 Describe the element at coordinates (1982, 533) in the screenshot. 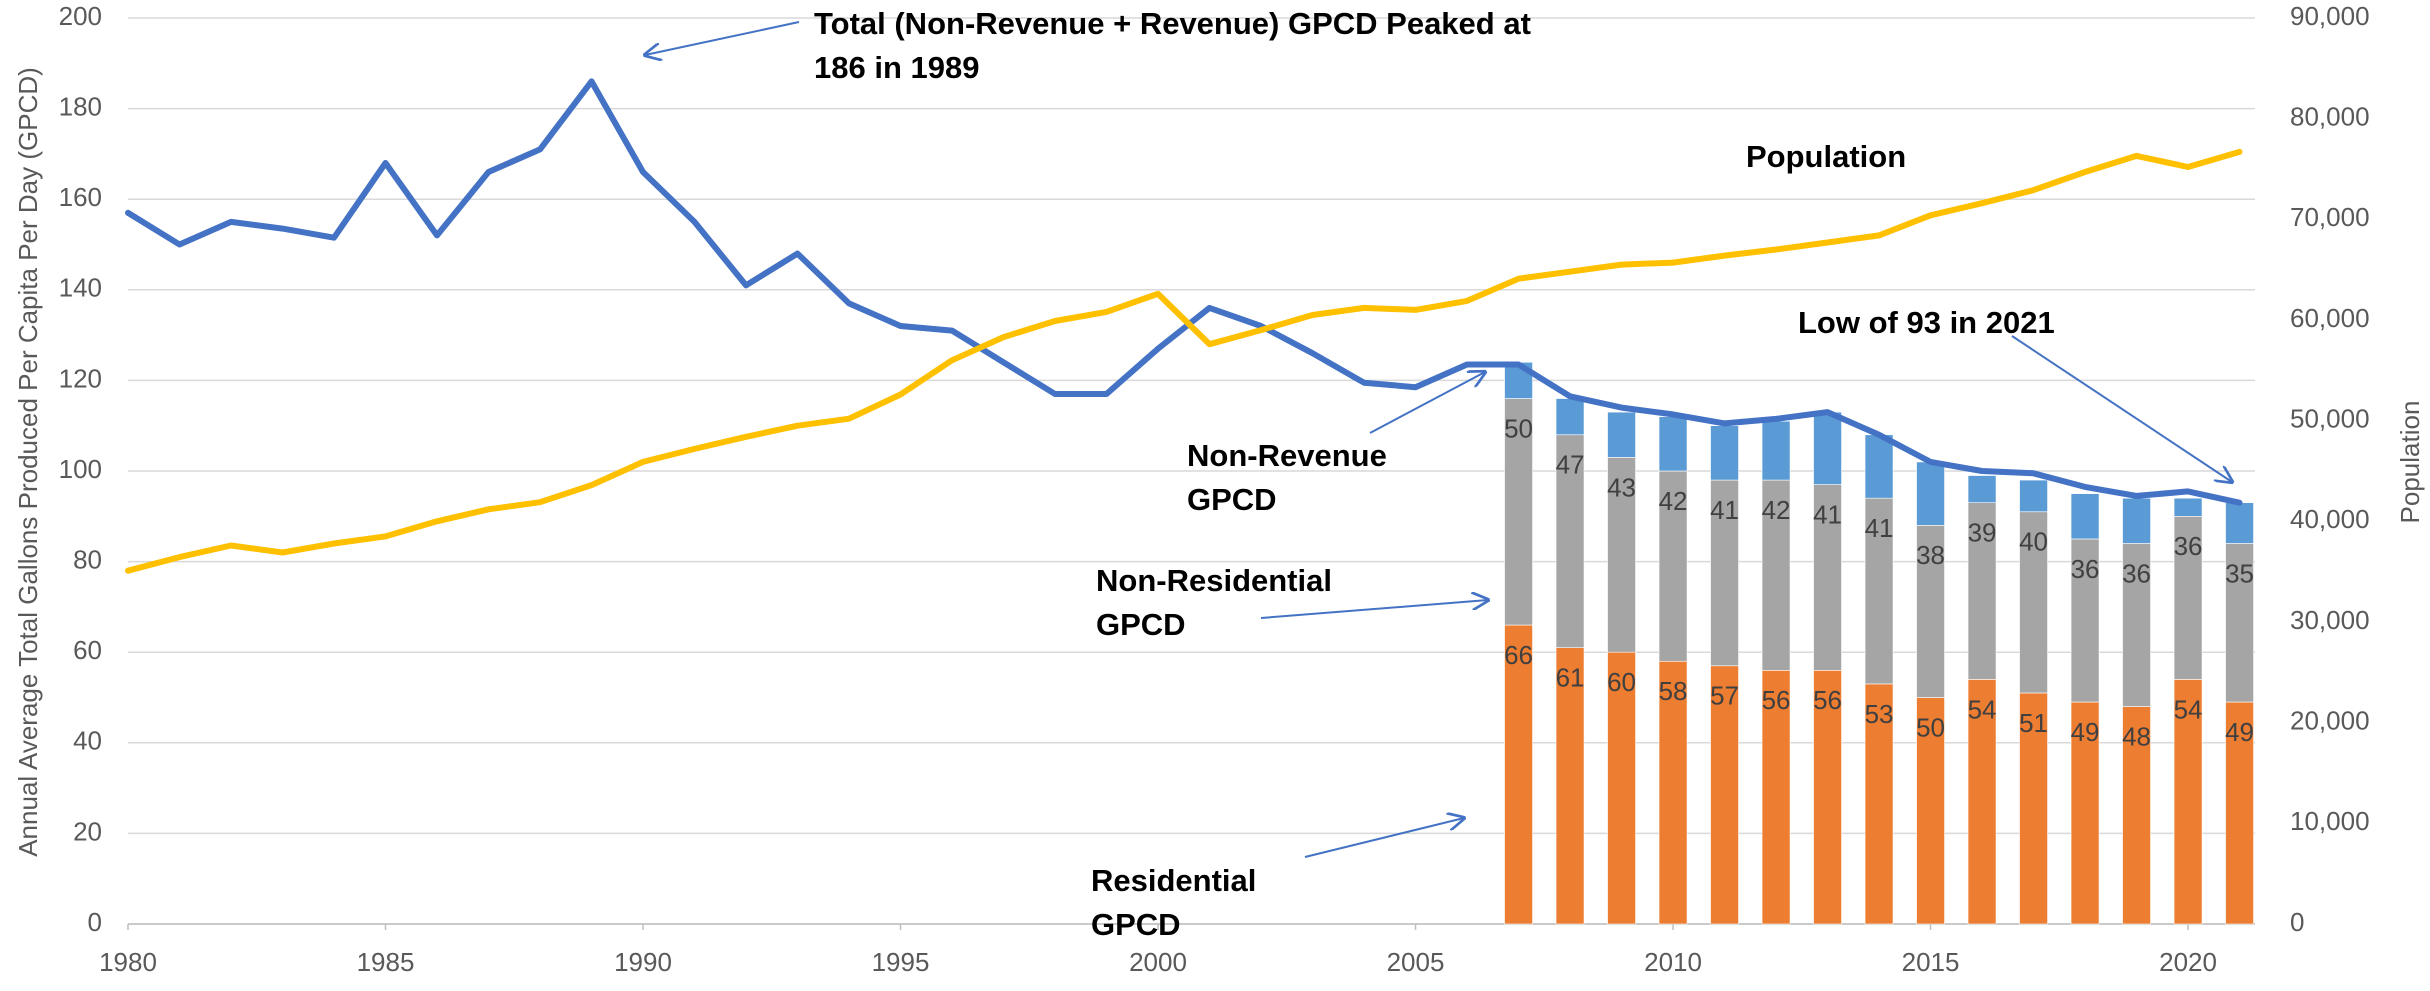

I see `data-label: 39` at that location.